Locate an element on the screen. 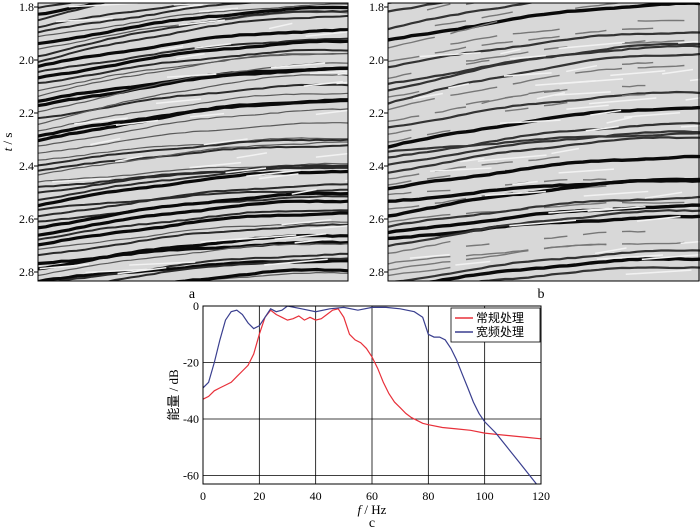 The image size is (700, 529). panel-a-ylabel: t / s is located at coordinates (7, 142).